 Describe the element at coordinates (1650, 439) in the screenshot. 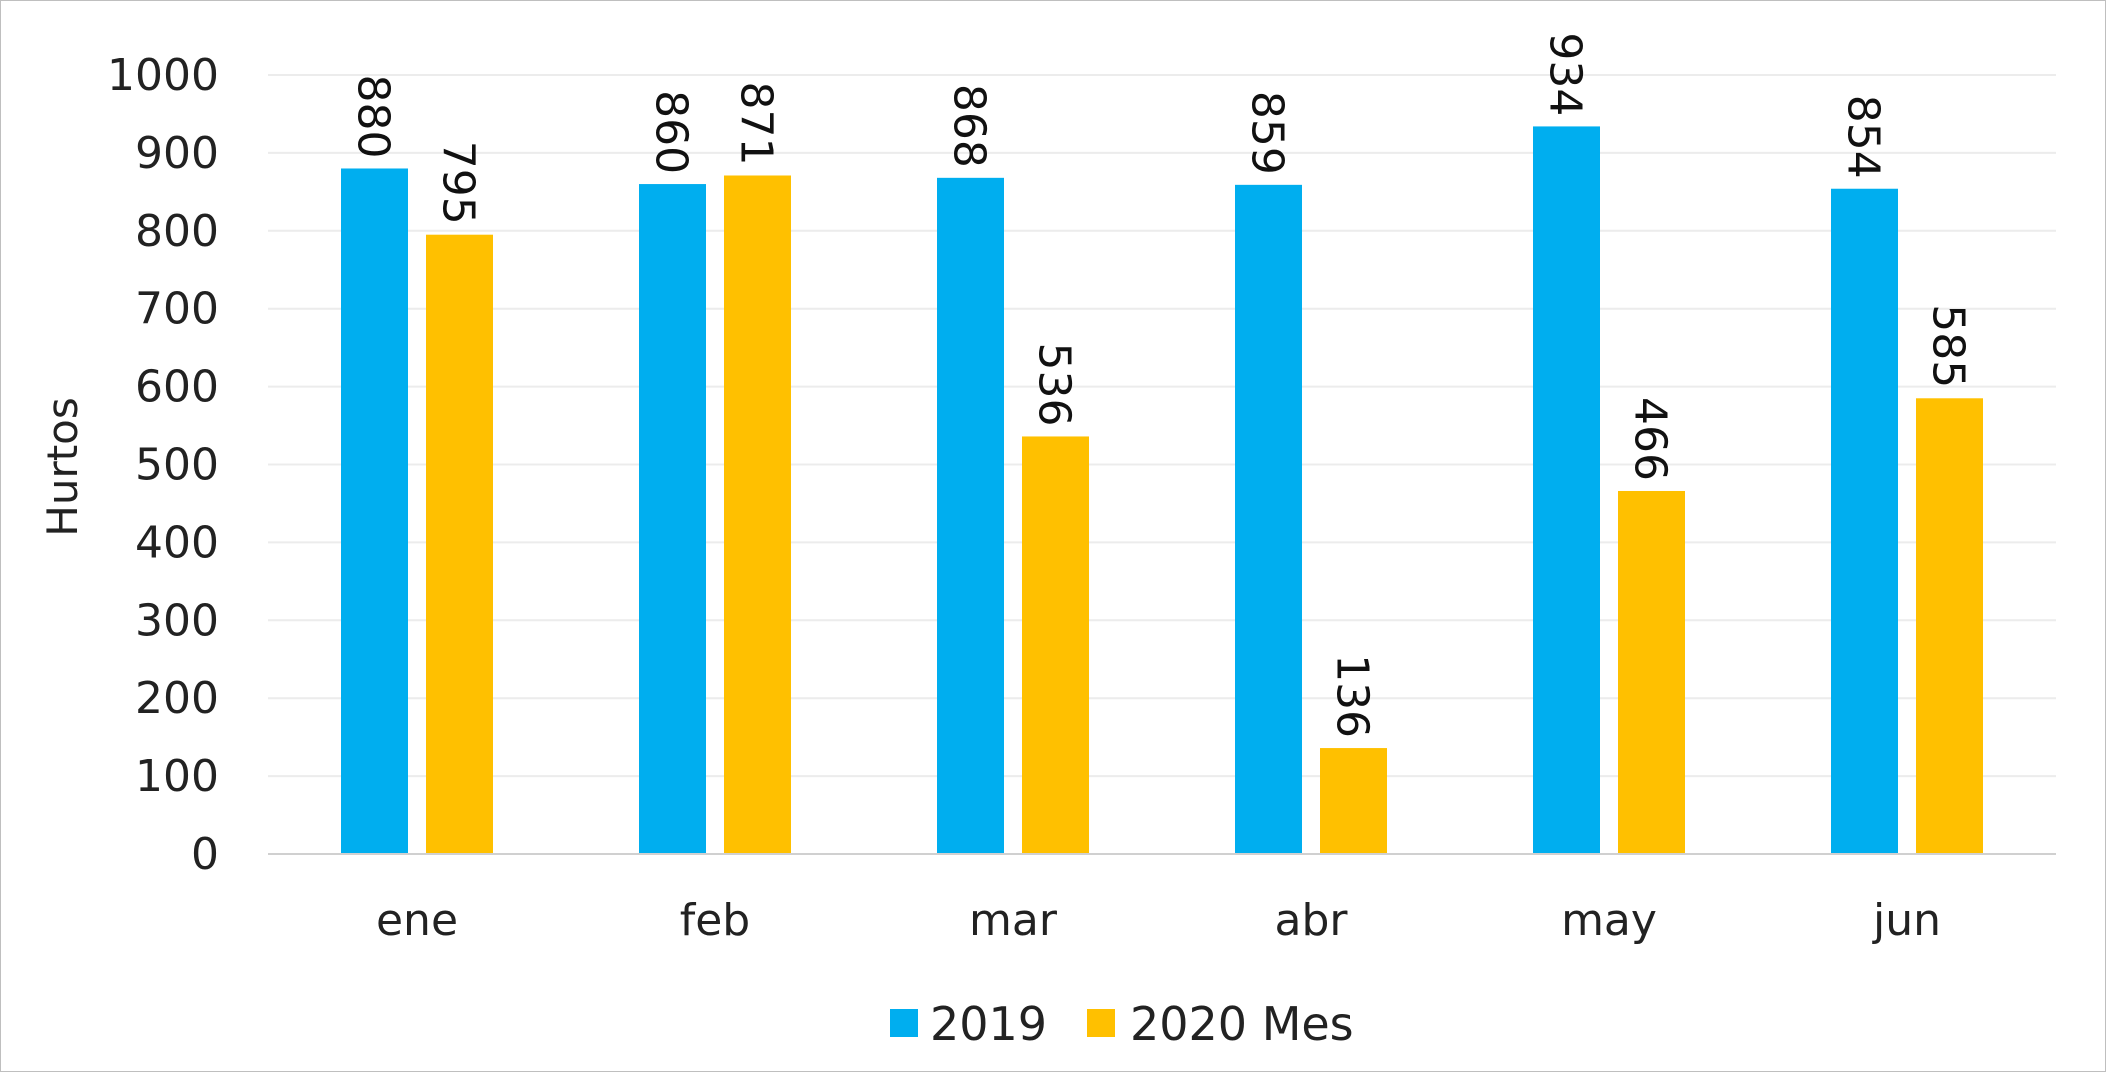

I see `data-label: 466` at that location.